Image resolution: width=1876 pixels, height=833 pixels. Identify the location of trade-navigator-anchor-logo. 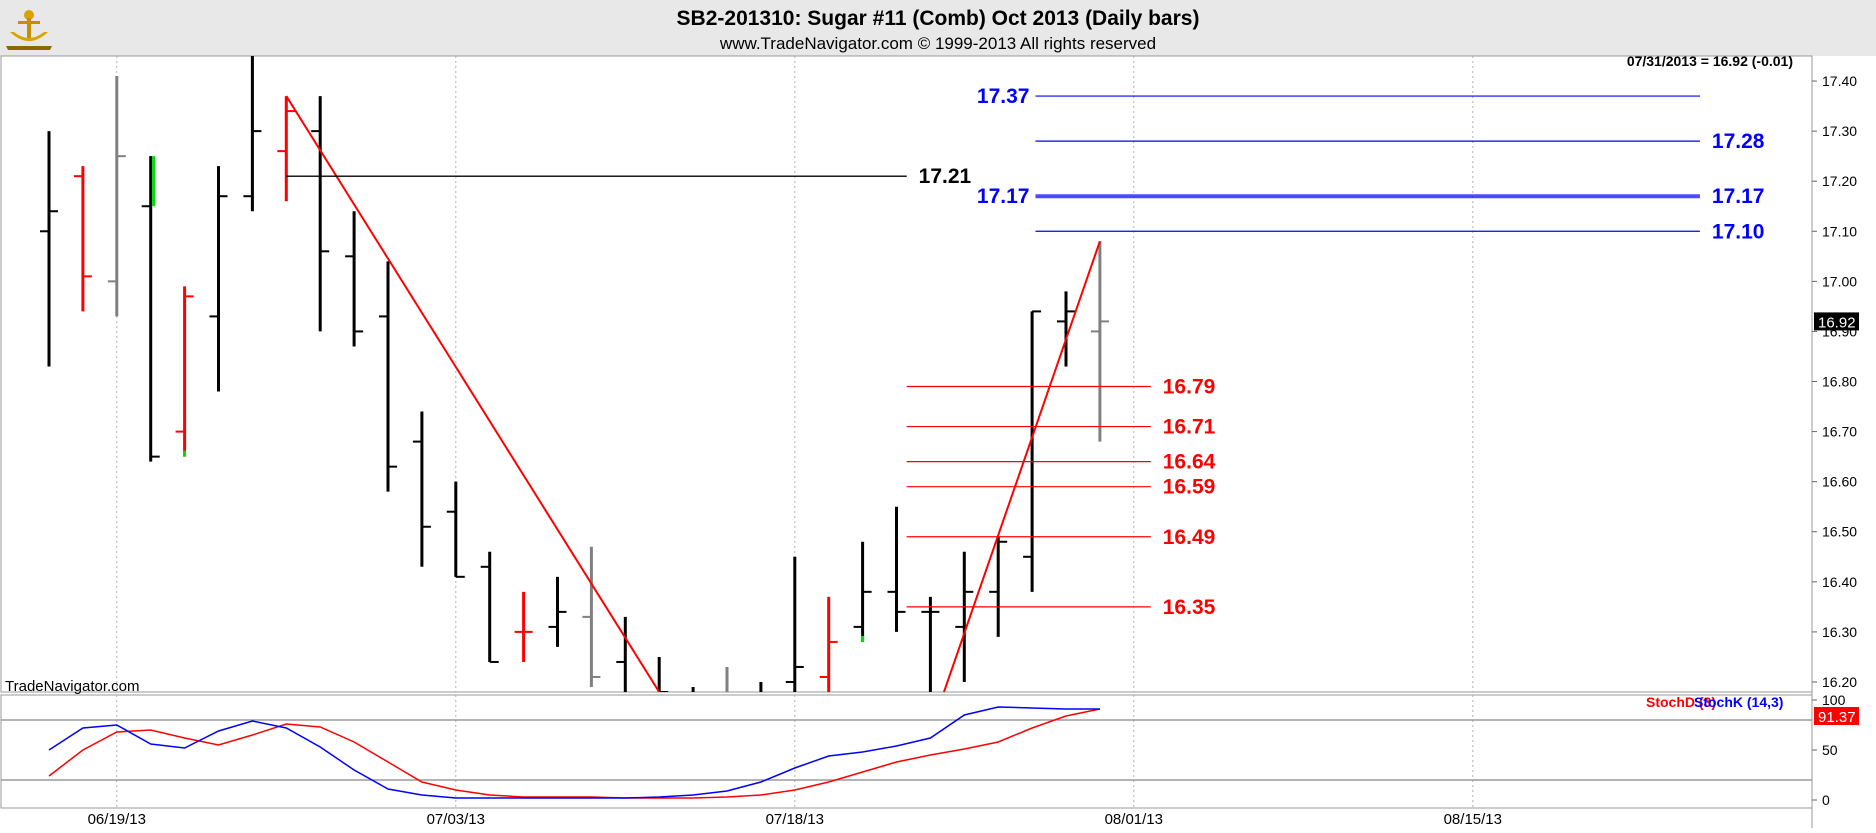
(29, 30).